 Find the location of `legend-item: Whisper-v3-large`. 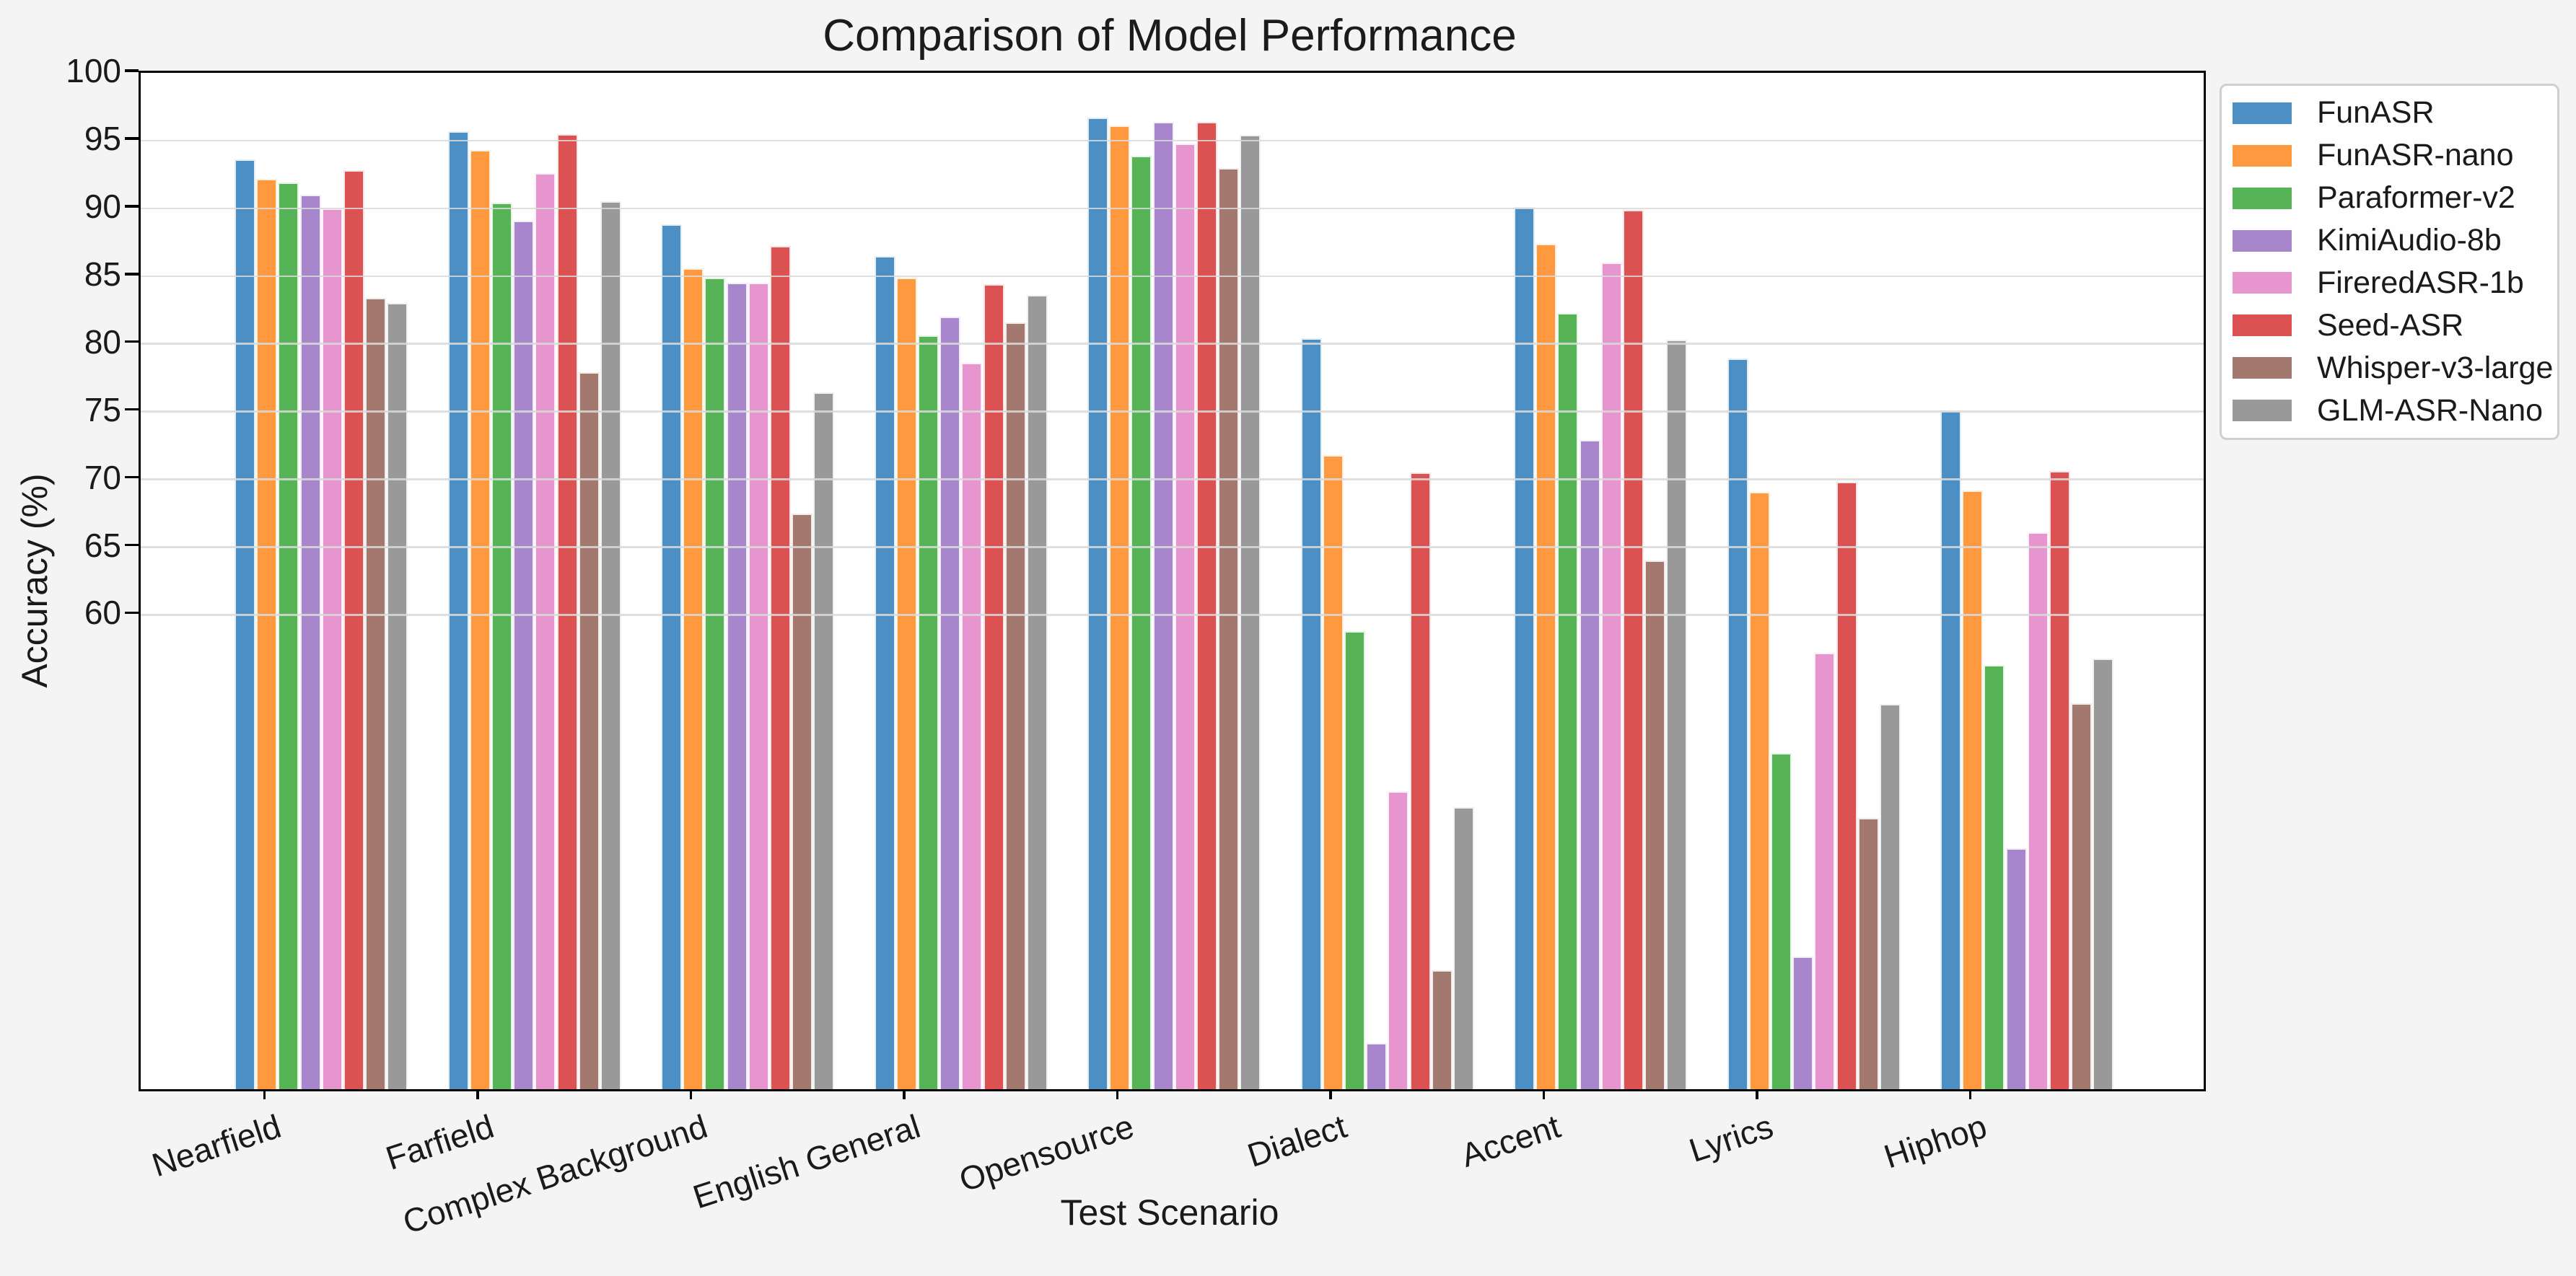

legend-item: Whisper-v3-large is located at coordinates (2389, 367).